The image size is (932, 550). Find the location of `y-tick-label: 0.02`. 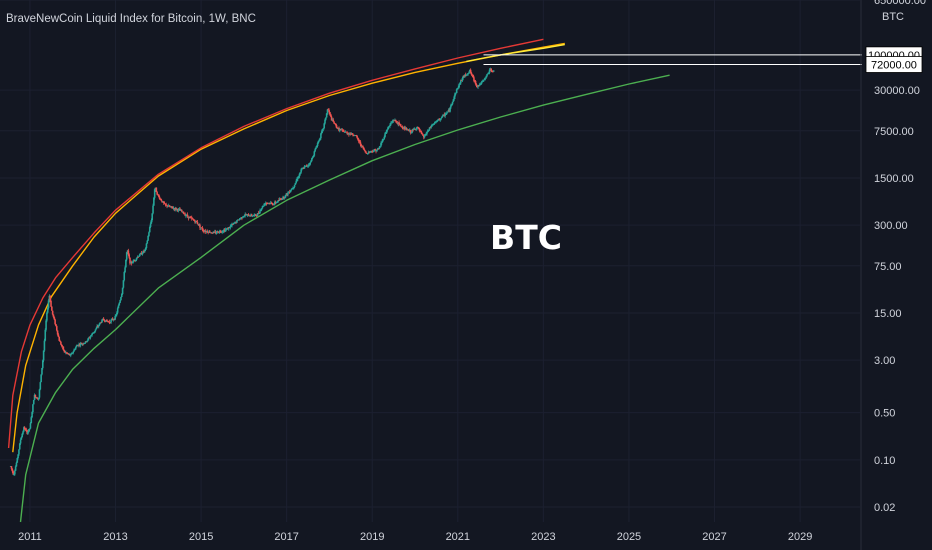

y-tick-label: 0.02 is located at coordinates (884, 508).